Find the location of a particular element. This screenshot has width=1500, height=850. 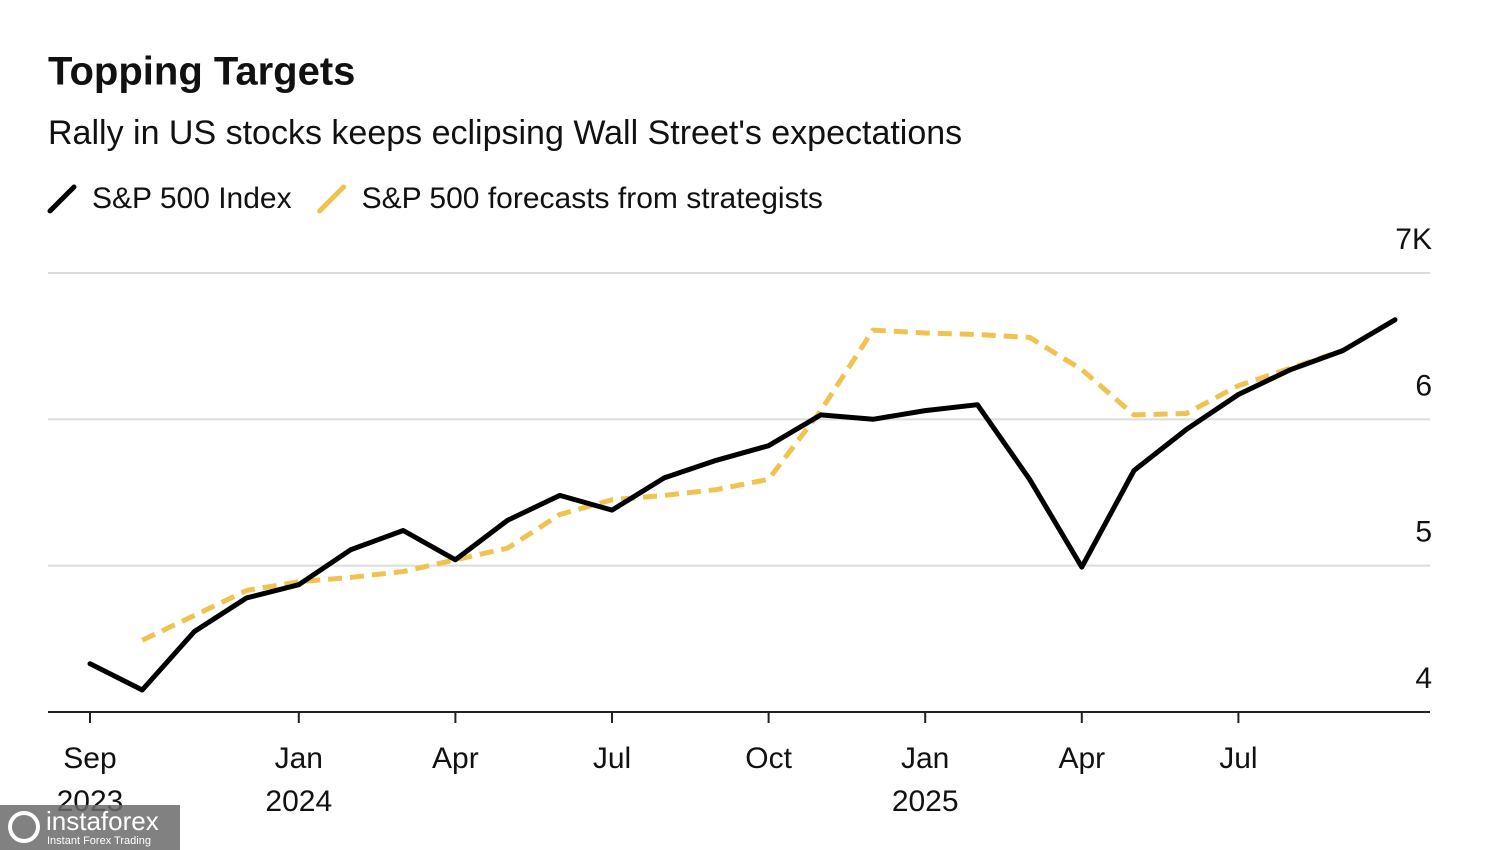

y-tick-label: 6 is located at coordinates (1423, 385).